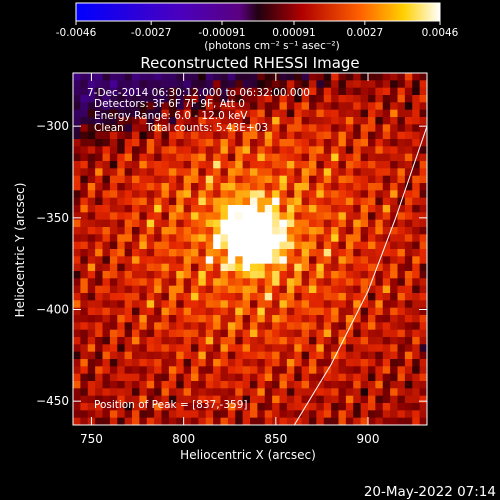 This screenshot has width=500, height=500. Describe the element at coordinates (206, 128) in the screenshot. I see `annotation-total-counts: Total counts: 5.43E+03` at that location.